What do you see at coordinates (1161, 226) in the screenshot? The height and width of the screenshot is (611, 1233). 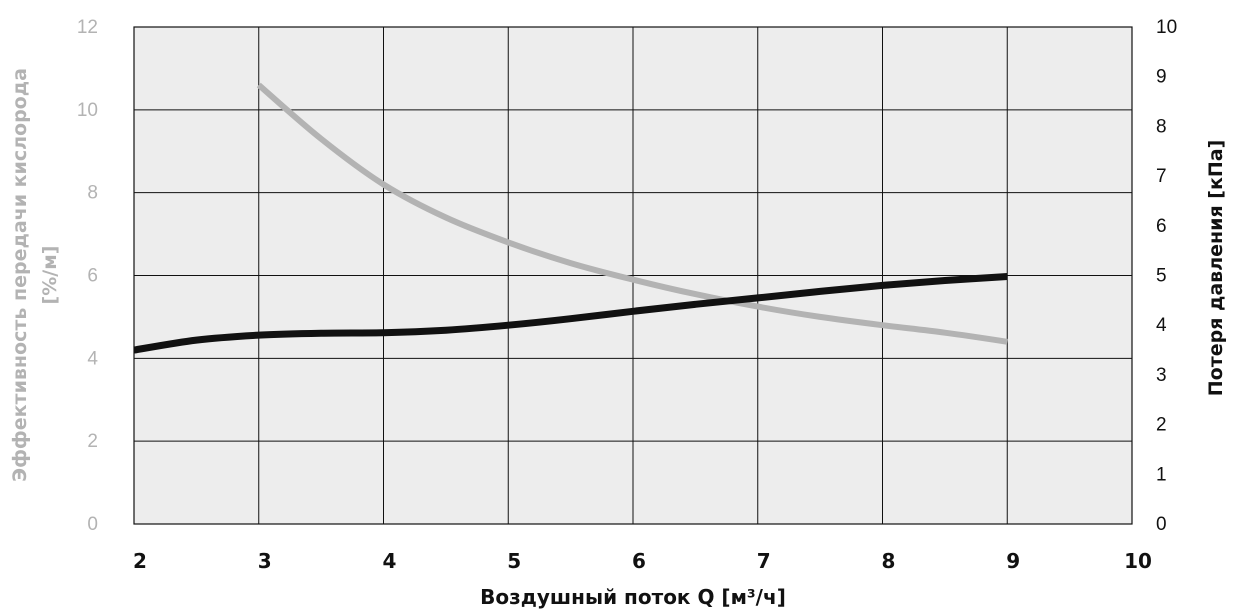 I see `y2-tick-label: 6` at bounding box center [1161, 226].